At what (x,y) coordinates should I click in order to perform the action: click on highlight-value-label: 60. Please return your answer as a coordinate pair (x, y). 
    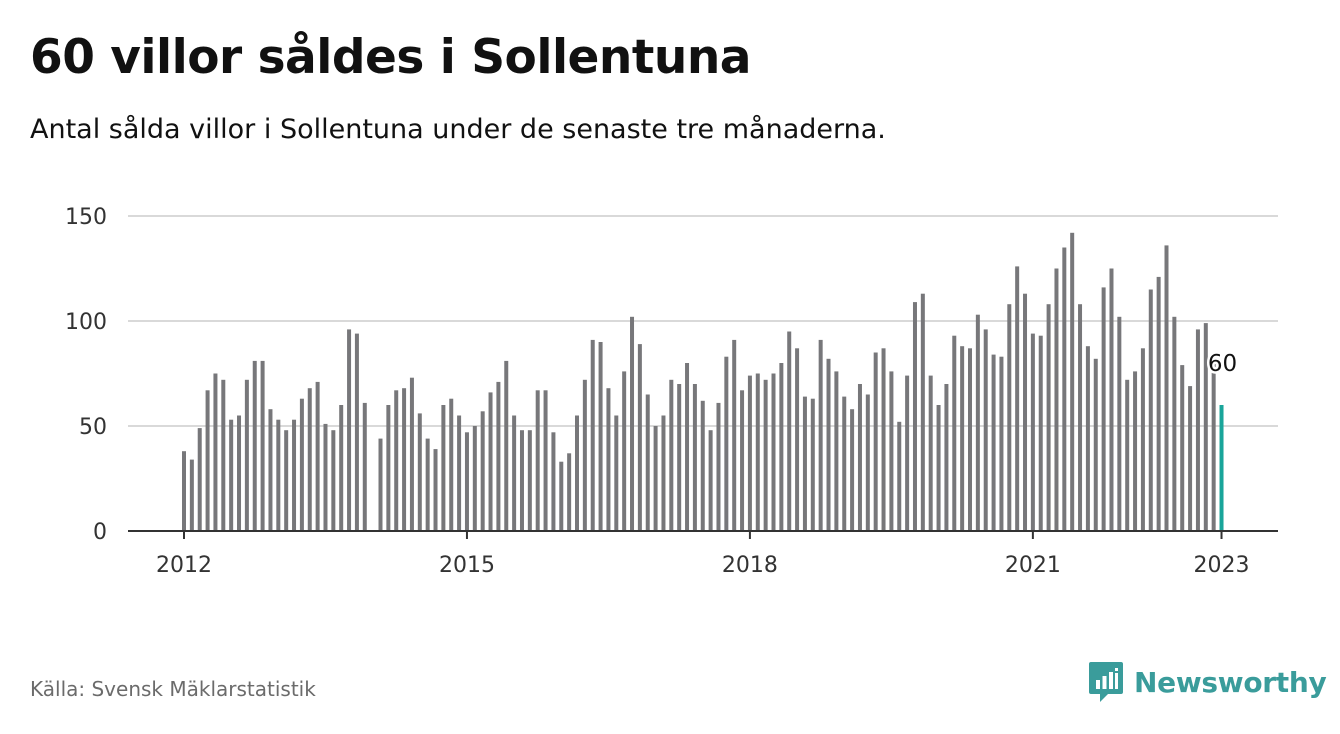
    Looking at the image, I should click on (1222, 364).